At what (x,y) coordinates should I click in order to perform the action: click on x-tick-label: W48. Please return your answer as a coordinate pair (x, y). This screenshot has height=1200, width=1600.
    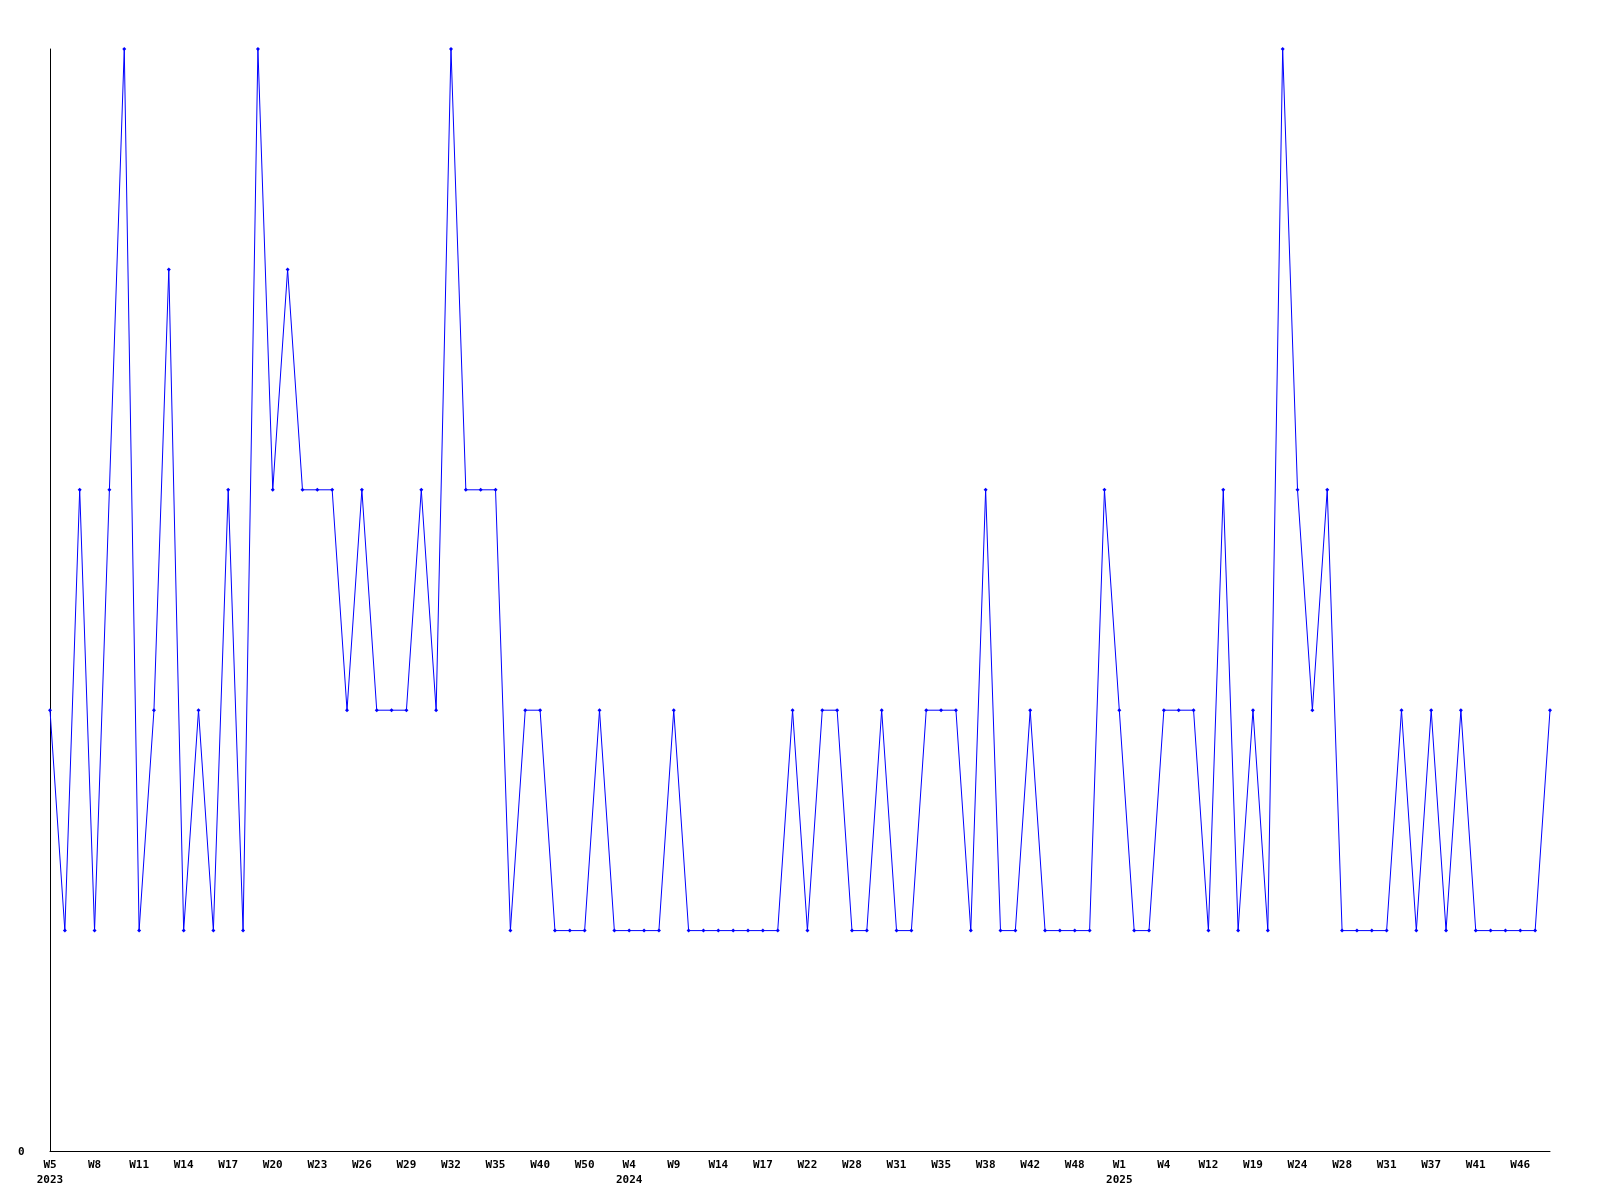
    Looking at the image, I should click on (1074, 1164).